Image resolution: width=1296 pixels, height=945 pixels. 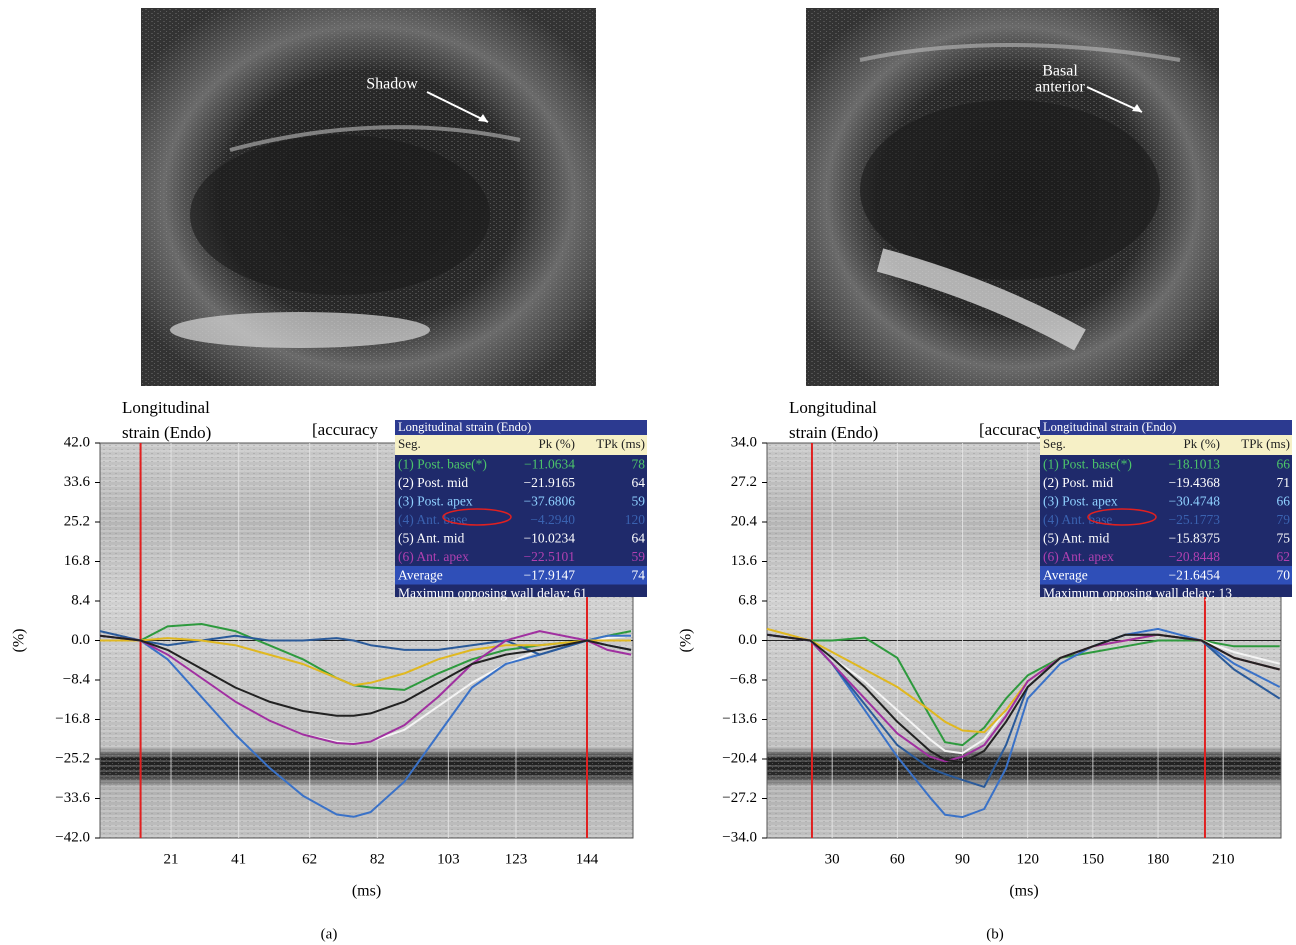 What do you see at coordinates (1060, 71) in the screenshot?
I see `image-annotation: Basal` at bounding box center [1060, 71].